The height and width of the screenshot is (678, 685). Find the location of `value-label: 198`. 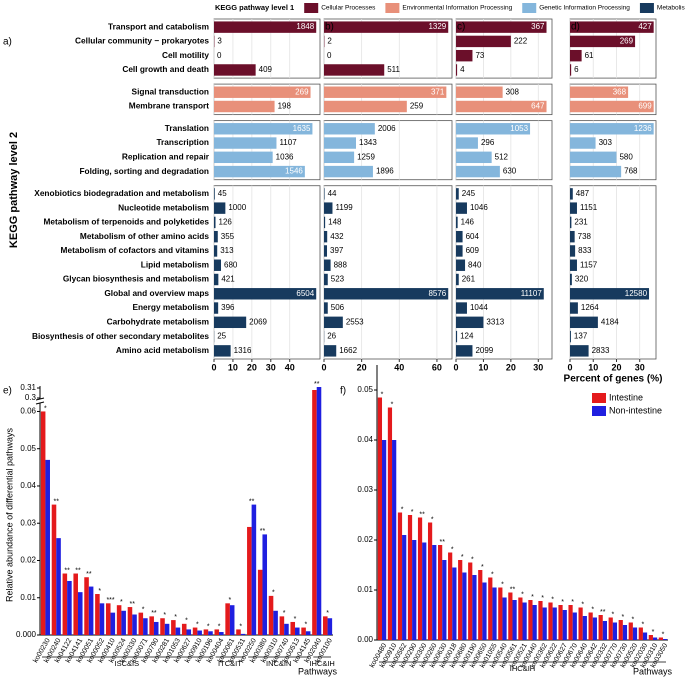

value-label: 198 is located at coordinates (285, 106).